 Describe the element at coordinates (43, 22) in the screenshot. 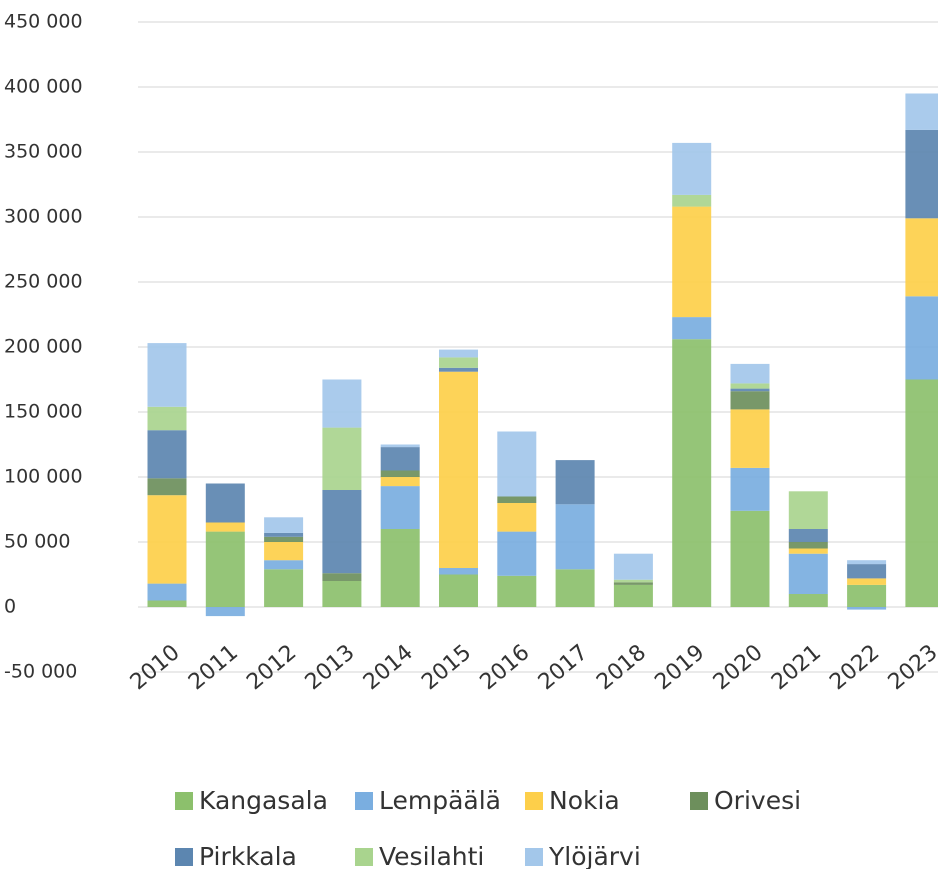

I see `y-tick-label: 450 000` at that location.